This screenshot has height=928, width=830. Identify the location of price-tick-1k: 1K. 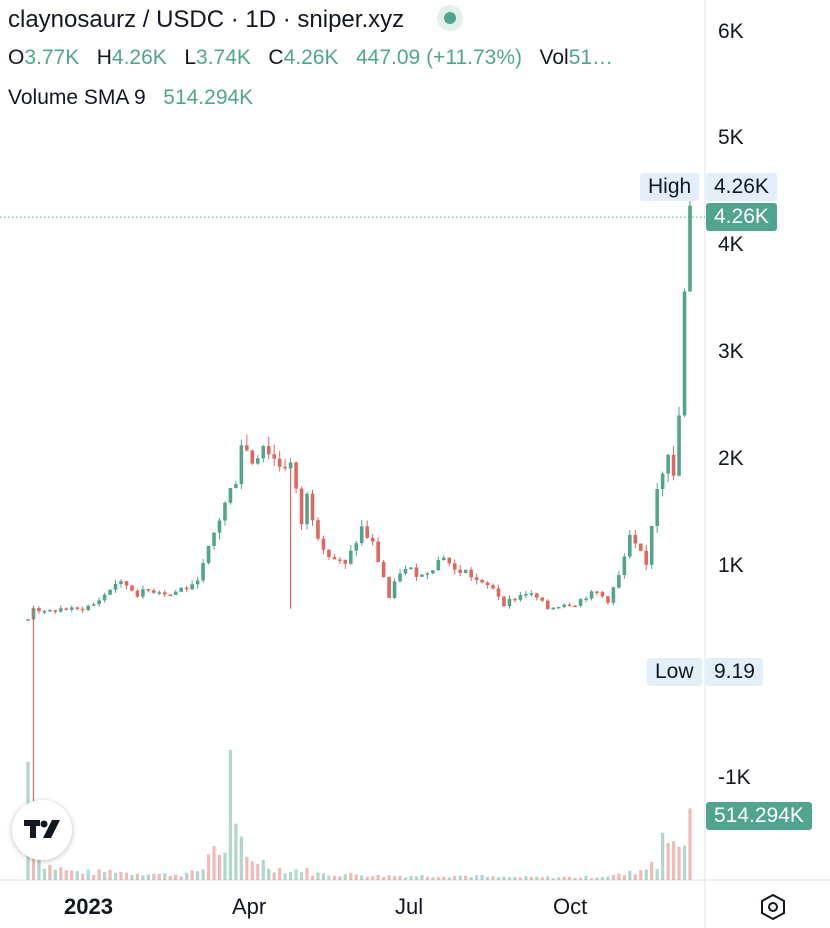
(731, 565).